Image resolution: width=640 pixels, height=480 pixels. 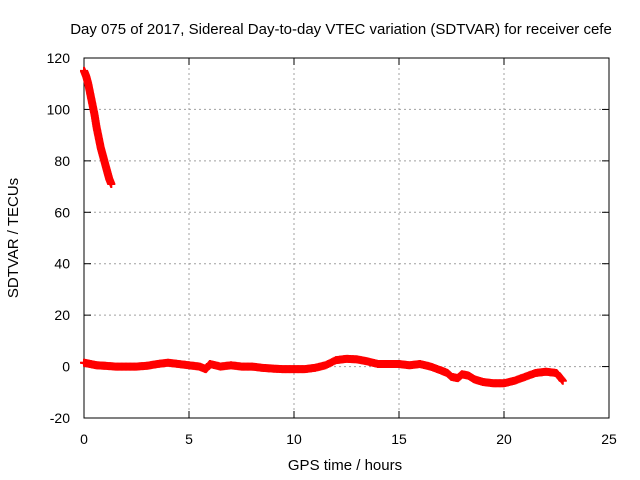 What do you see at coordinates (294, 439) in the screenshot?
I see `x-tick-label: 10` at bounding box center [294, 439].